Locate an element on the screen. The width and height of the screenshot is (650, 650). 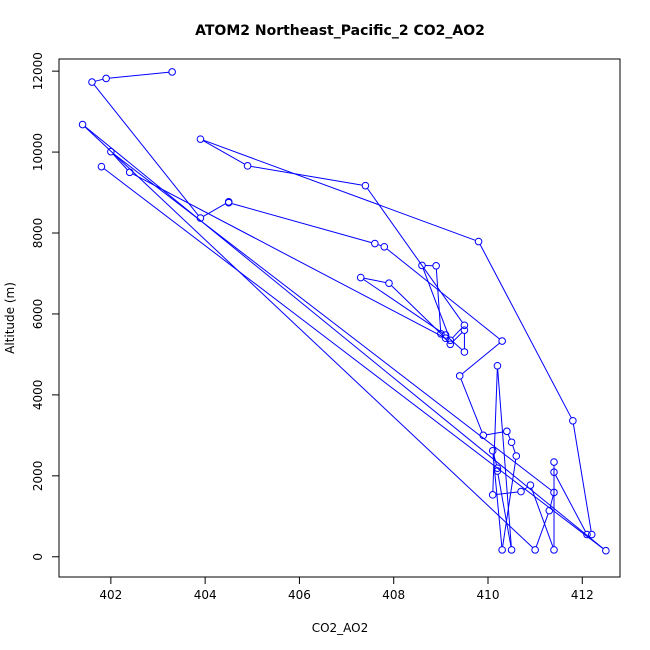
y-tick-label: 10000 is located at coordinates (38, 152).